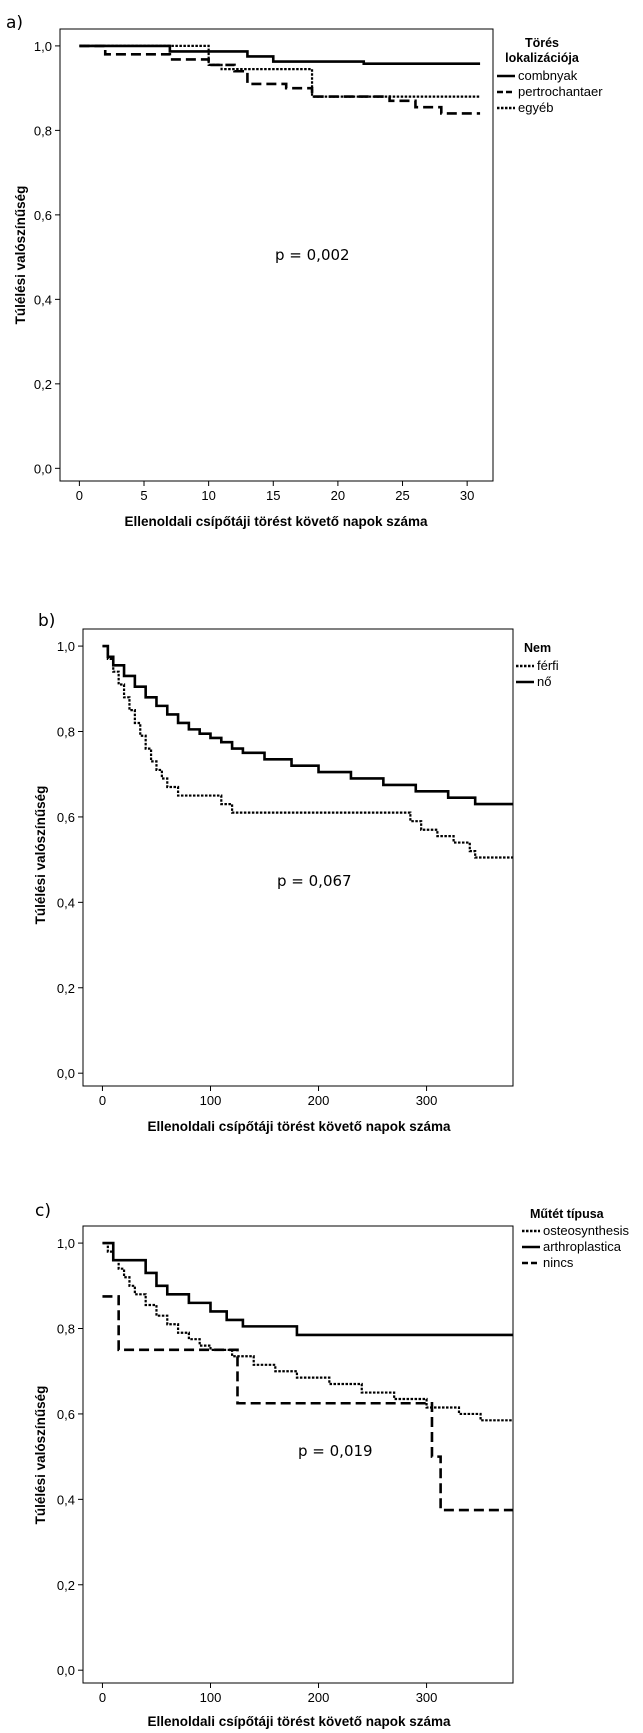 The image size is (643, 1733). I want to click on survival-curve-nincs-c, so click(307, 1403).